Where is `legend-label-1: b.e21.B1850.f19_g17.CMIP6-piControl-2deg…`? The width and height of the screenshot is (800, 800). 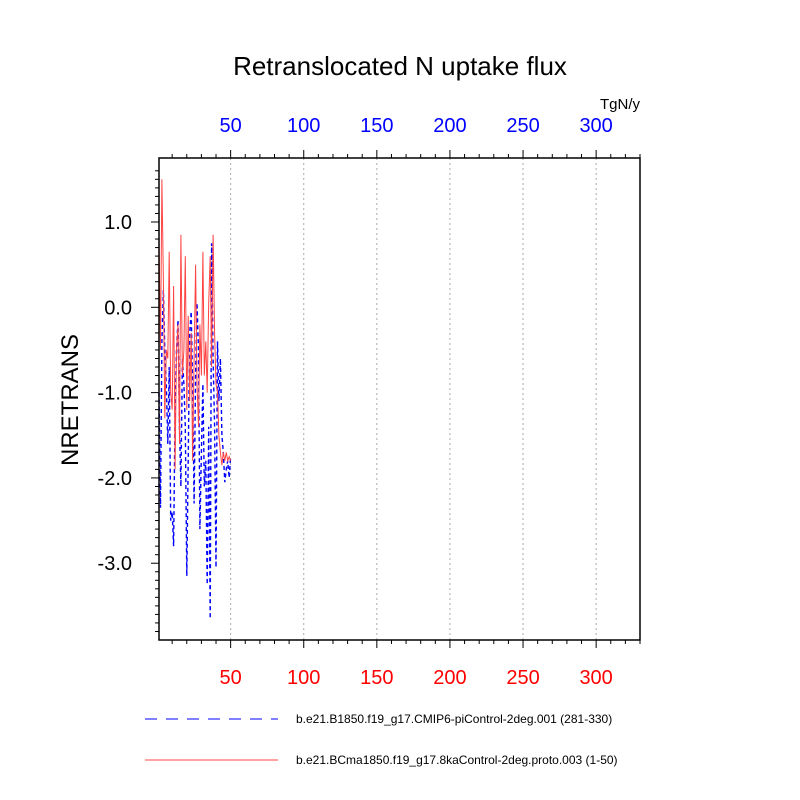
legend-label-1: b.e21.B1850.f19_g17.CMIP6-piControl-2deg… is located at coordinates (454, 719).